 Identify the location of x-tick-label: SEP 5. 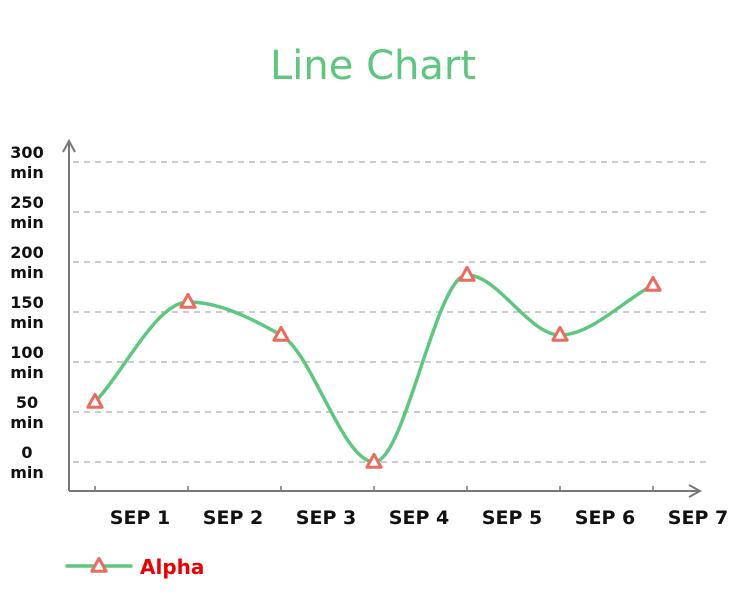
(512, 518).